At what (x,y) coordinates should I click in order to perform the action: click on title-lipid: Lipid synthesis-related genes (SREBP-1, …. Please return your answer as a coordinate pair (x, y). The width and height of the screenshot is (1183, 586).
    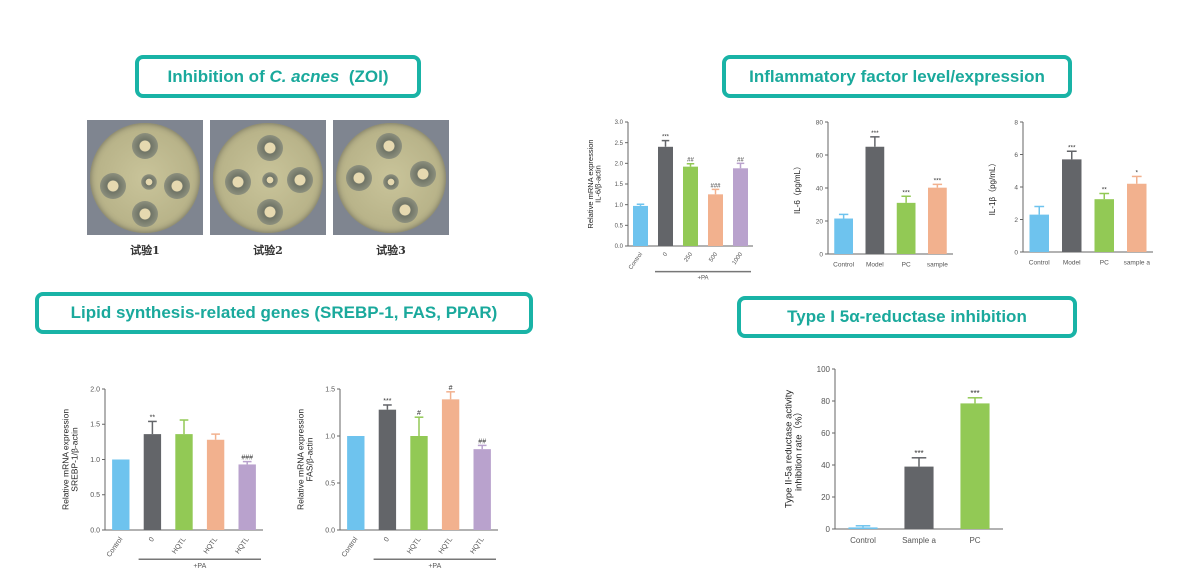
    Looking at the image, I should click on (284, 313).